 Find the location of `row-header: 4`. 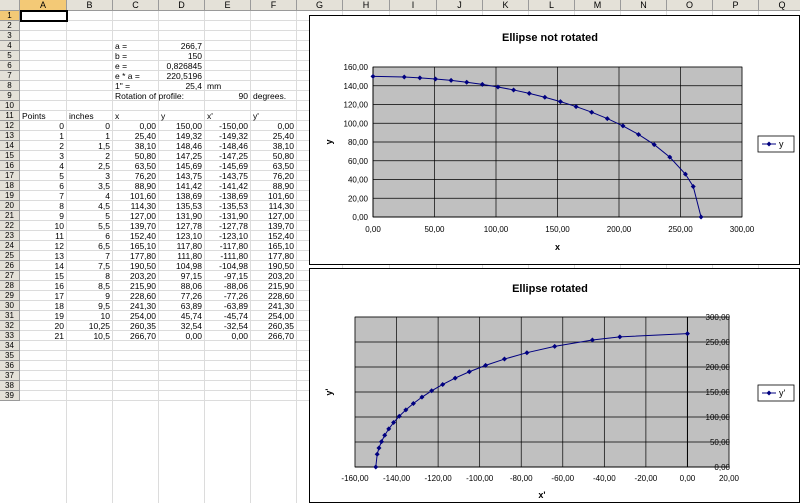

row-header: 4 is located at coordinates (10, 46).